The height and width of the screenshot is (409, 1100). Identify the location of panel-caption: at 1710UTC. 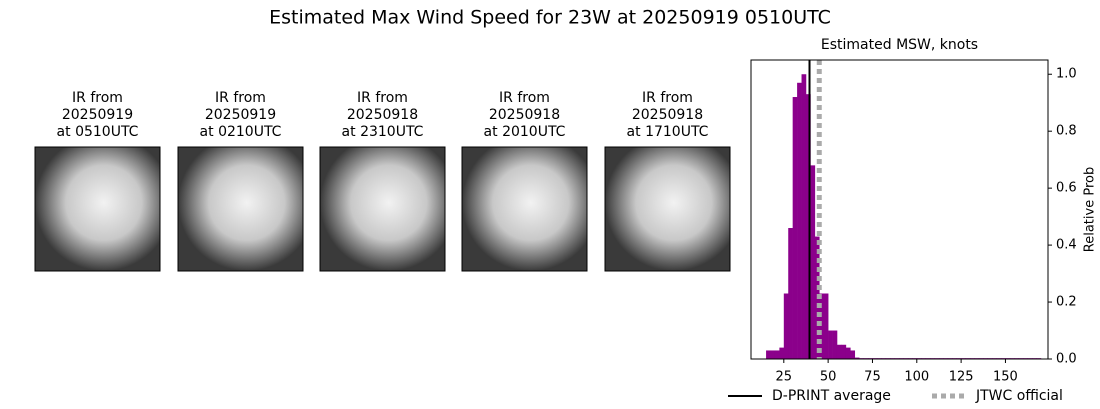
(668, 132).